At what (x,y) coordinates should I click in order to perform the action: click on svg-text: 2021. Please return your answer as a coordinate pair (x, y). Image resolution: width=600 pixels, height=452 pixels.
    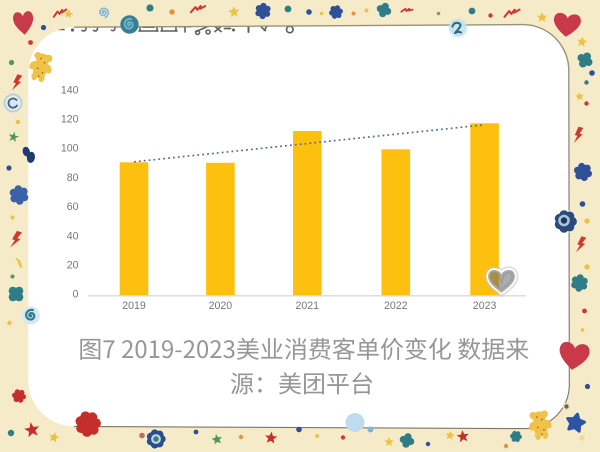
    Looking at the image, I should click on (308, 306).